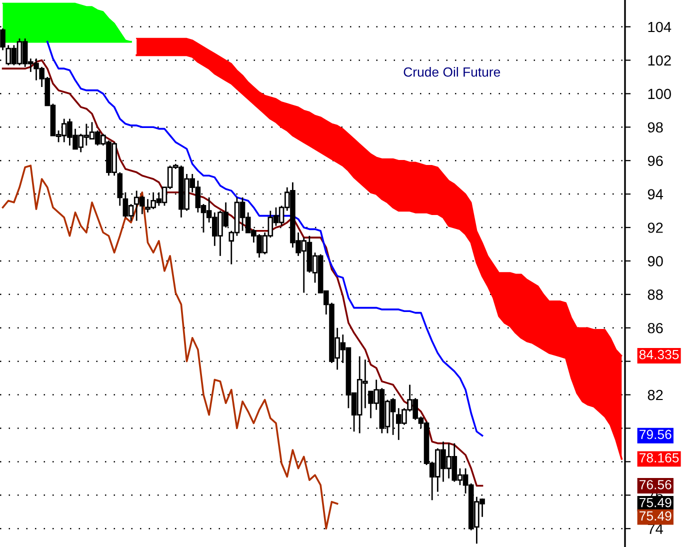 The width and height of the screenshot is (686, 547). What do you see at coordinates (655, 328) in the screenshot?
I see `y-tick-label: 86` at bounding box center [655, 328].